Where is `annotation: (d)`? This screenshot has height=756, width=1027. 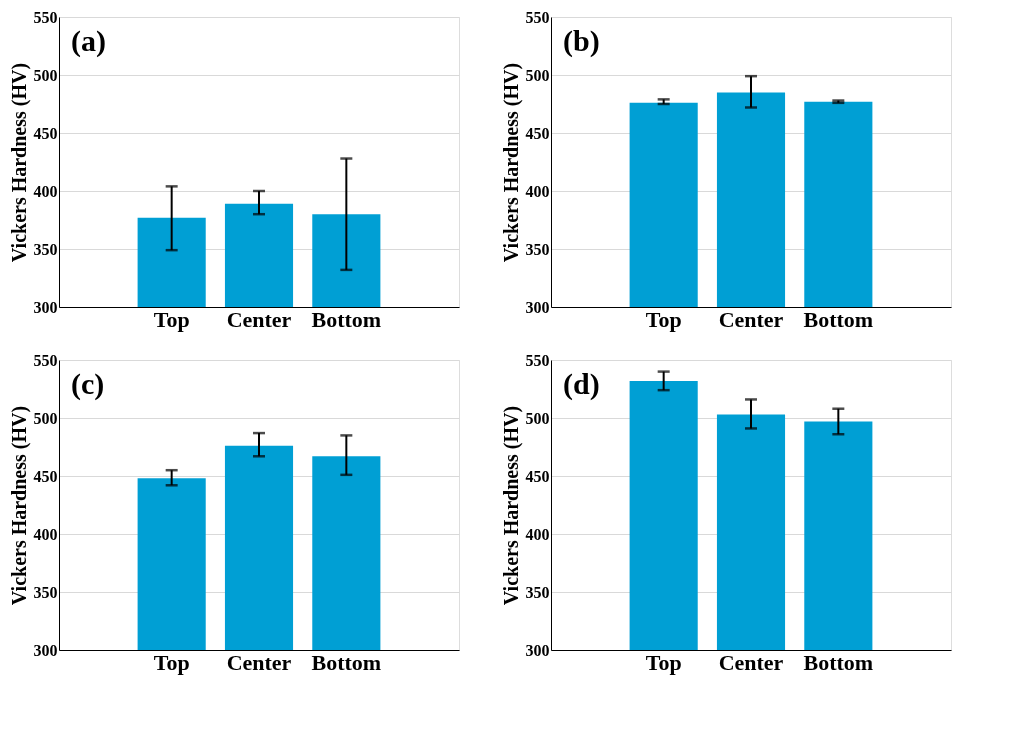 annotation: (d) is located at coordinates (581, 384).